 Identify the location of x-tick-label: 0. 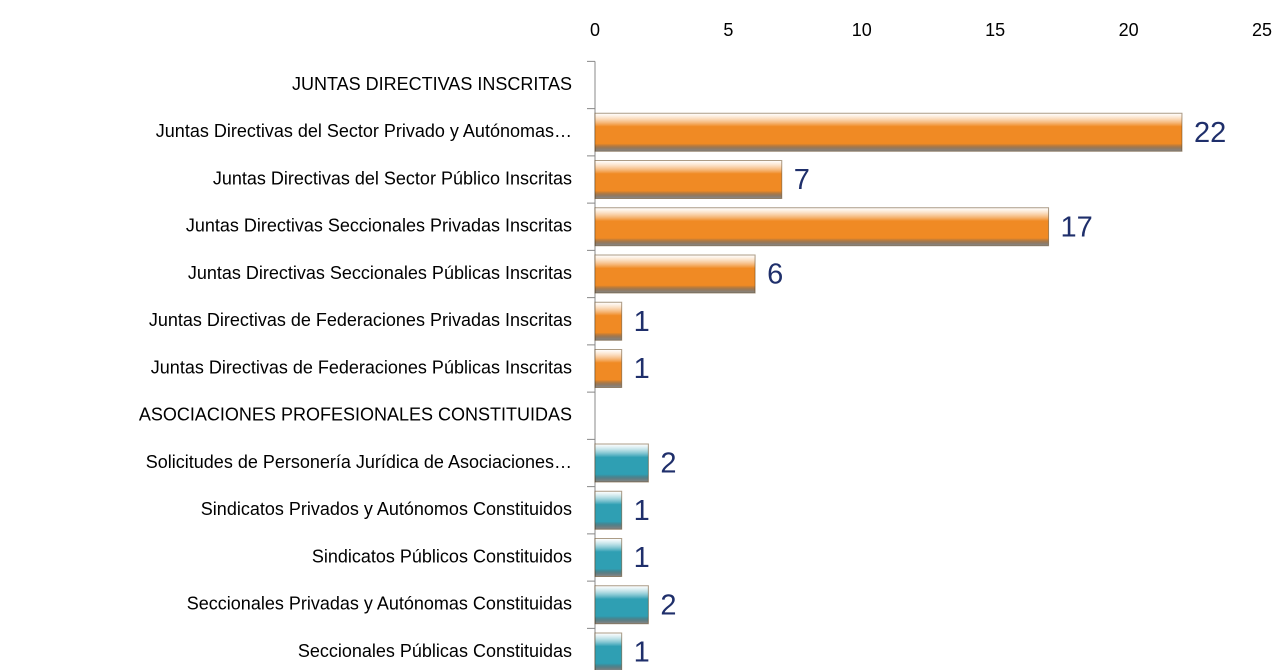
(595, 30).